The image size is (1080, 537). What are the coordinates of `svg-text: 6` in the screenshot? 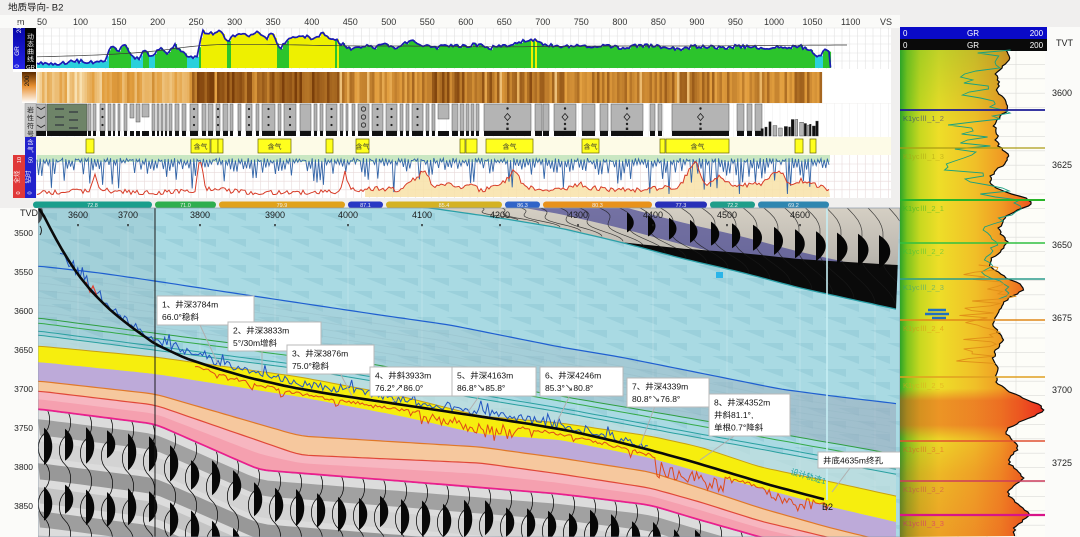 It's located at (547, 376).